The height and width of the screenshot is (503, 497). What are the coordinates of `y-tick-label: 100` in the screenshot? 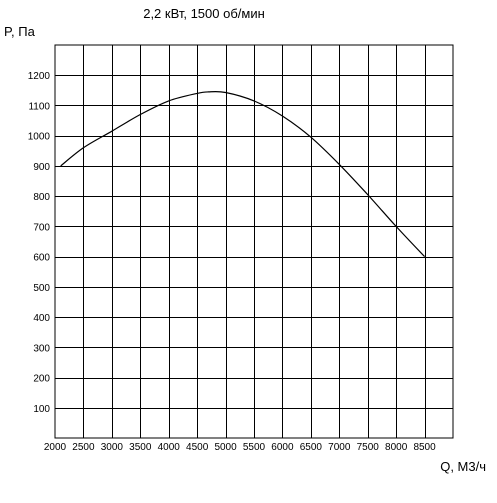 It's located at (41, 409).